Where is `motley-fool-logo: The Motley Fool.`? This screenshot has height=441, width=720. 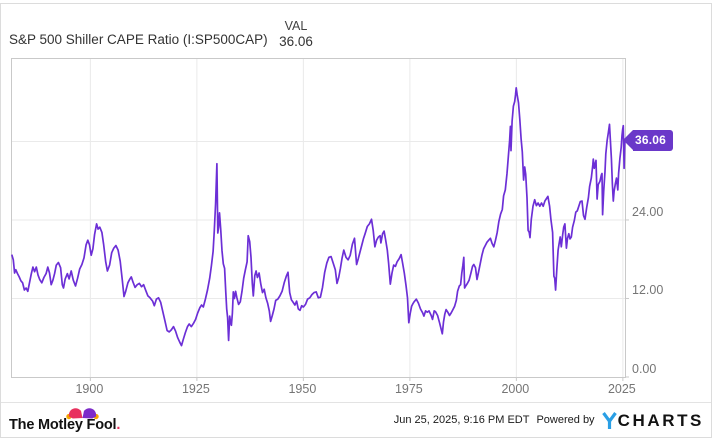
motley-fool-logo: The Motley Fool. is located at coordinates (69, 420).